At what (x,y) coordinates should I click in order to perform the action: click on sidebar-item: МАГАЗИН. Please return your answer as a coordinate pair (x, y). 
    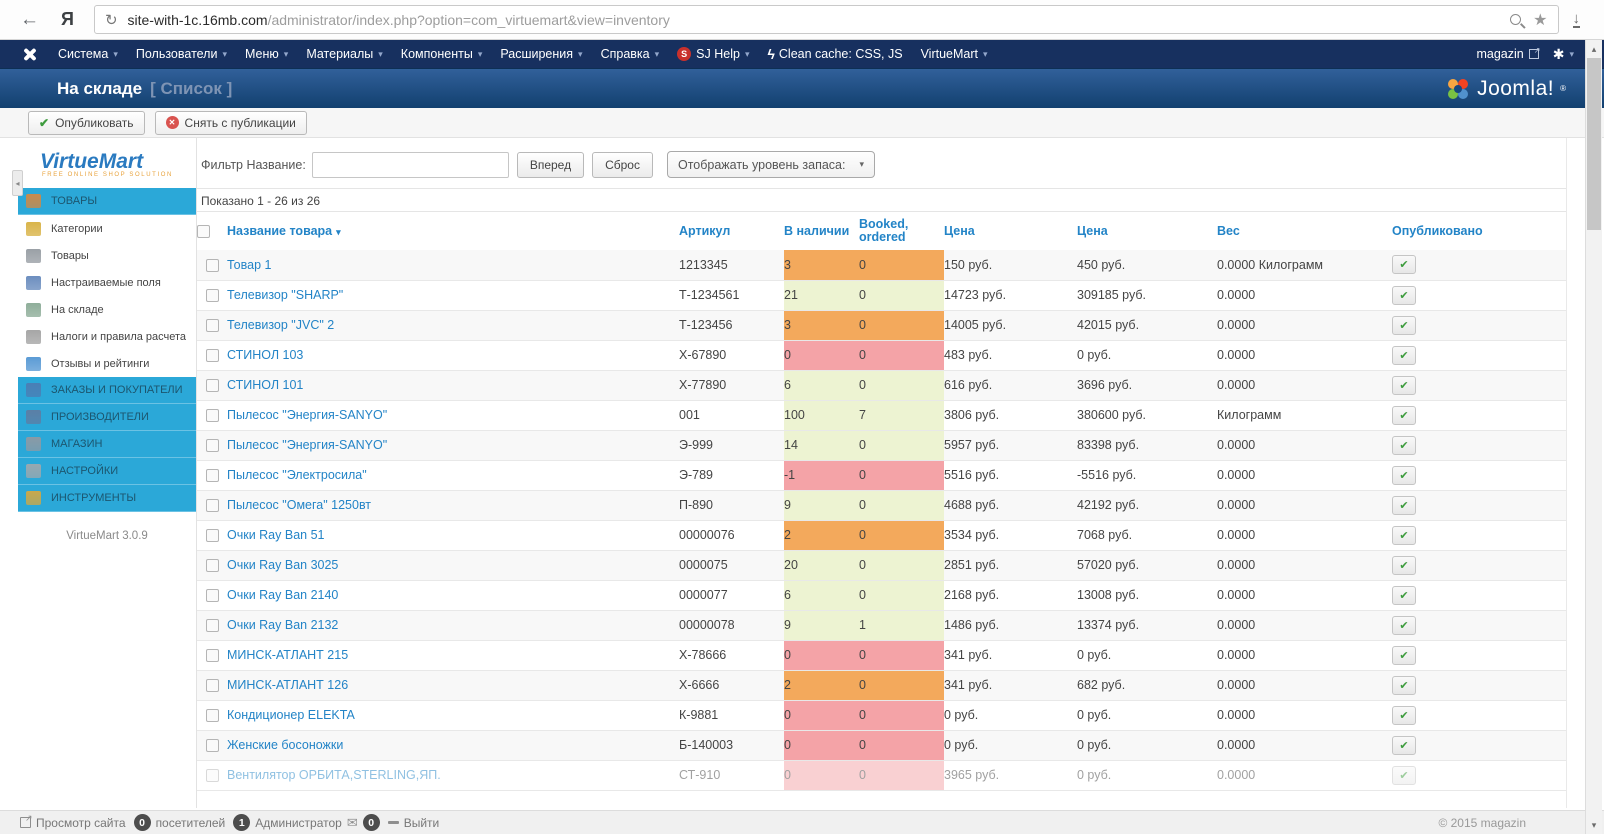
    Looking at the image, I should click on (107, 444).